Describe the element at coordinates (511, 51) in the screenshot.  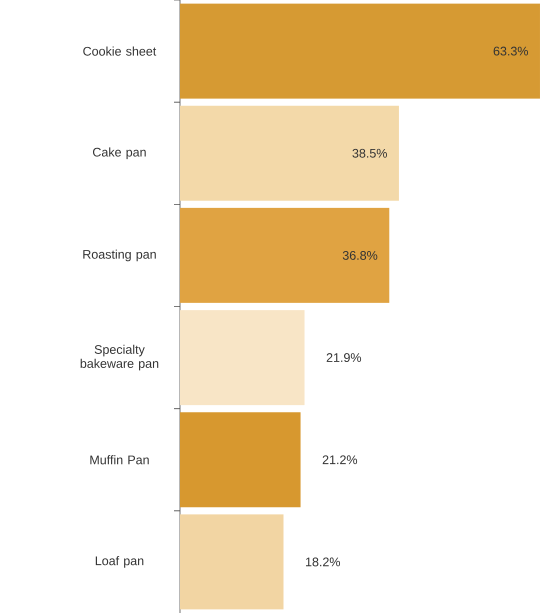
I see `data-label: 63.3%` at that location.